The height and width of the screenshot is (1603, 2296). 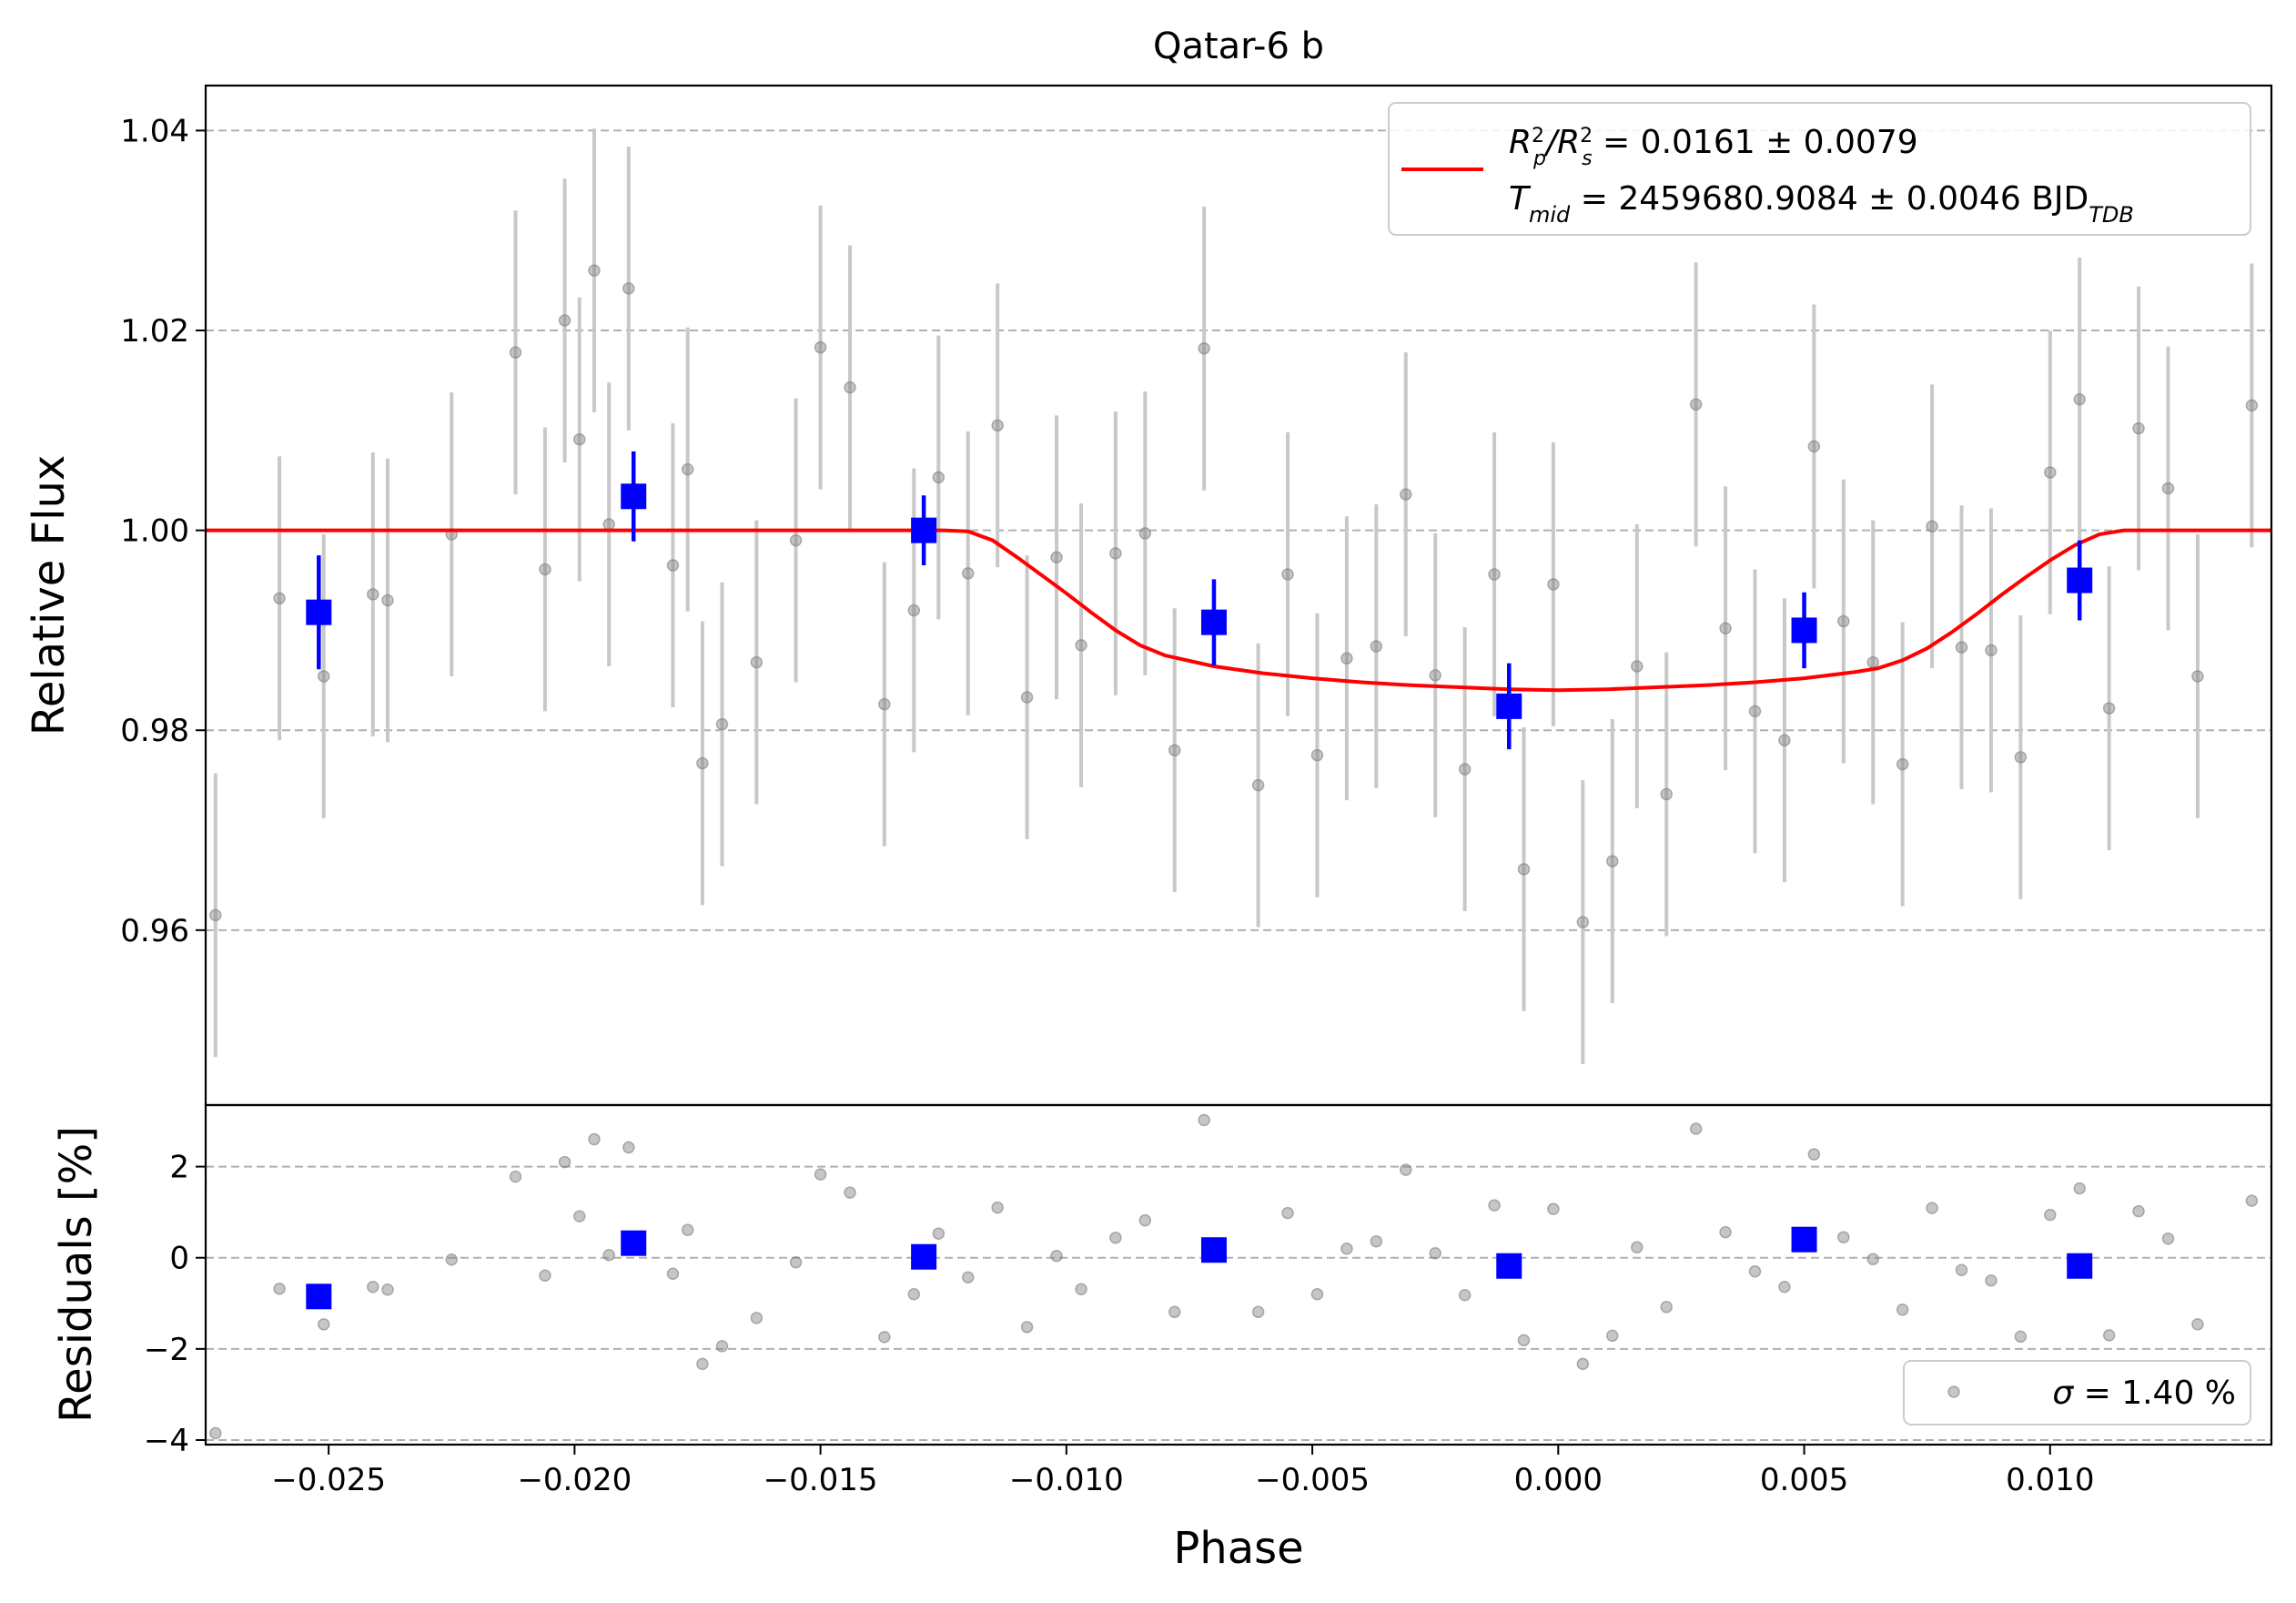 What do you see at coordinates (1559, 1480) in the screenshot?
I see `x-tick-label: 0.000` at bounding box center [1559, 1480].